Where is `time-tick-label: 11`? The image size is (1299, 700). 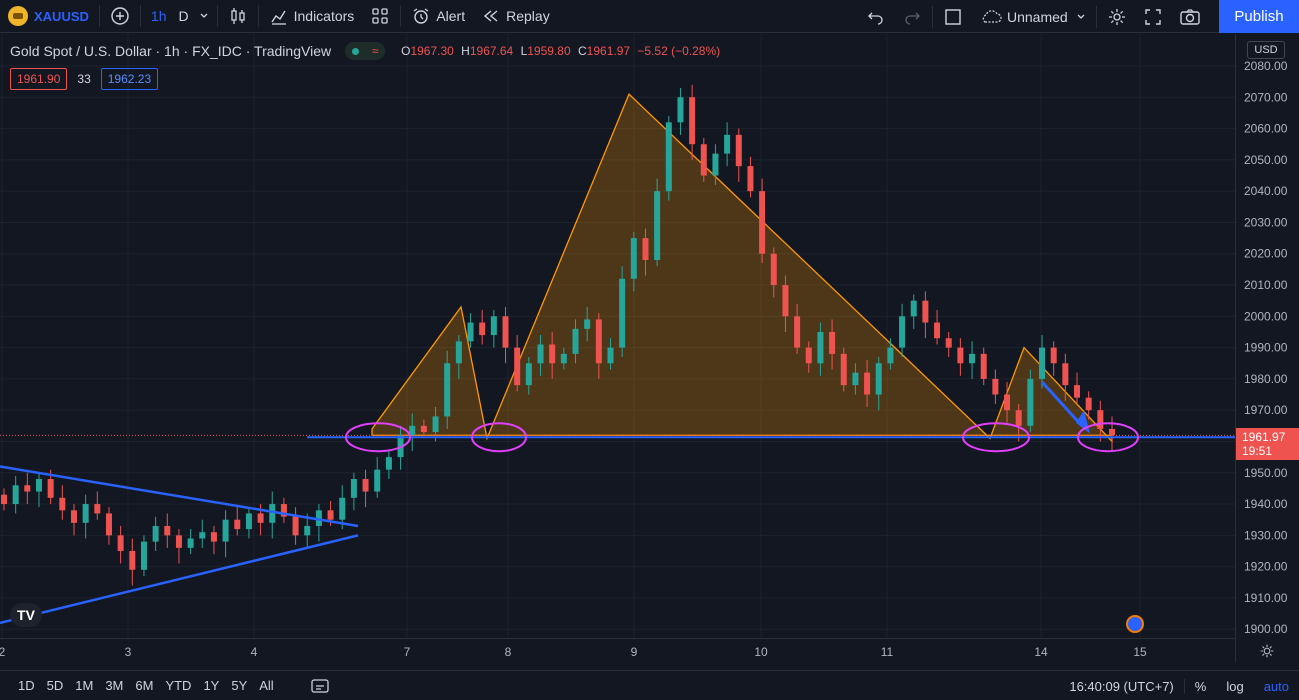 time-tick-label: 11 is located at coordinates (887, 652).